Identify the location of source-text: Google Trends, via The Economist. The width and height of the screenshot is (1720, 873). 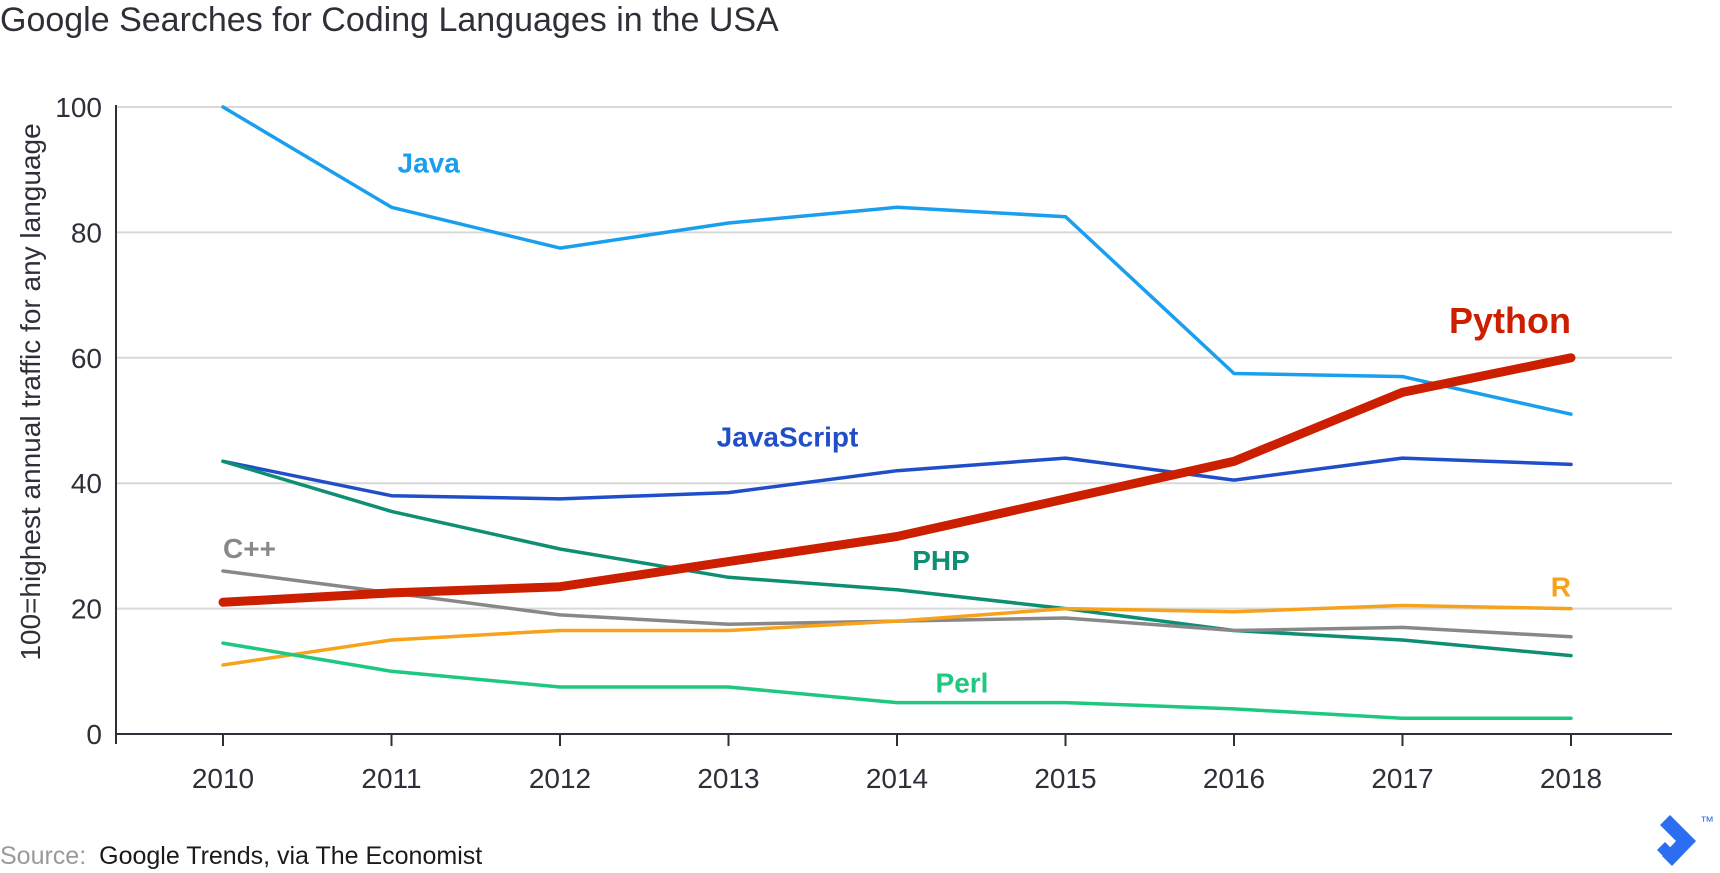
(290, 856).